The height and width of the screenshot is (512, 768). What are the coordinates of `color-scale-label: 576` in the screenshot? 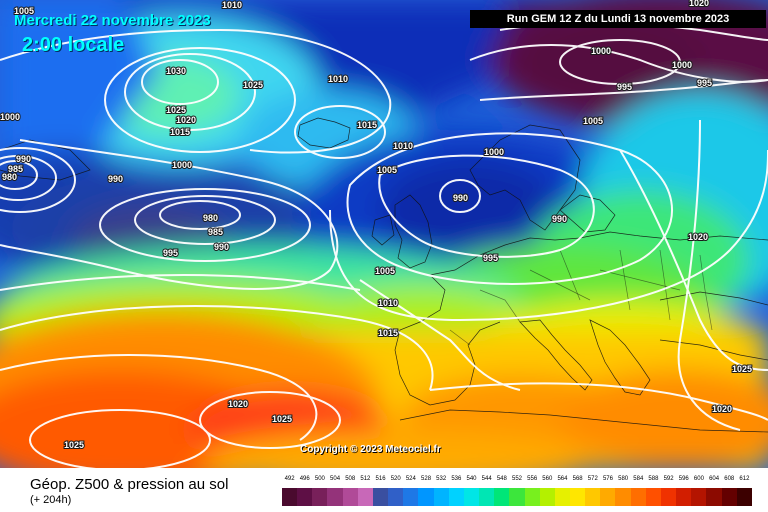 It's located at (607, 479).